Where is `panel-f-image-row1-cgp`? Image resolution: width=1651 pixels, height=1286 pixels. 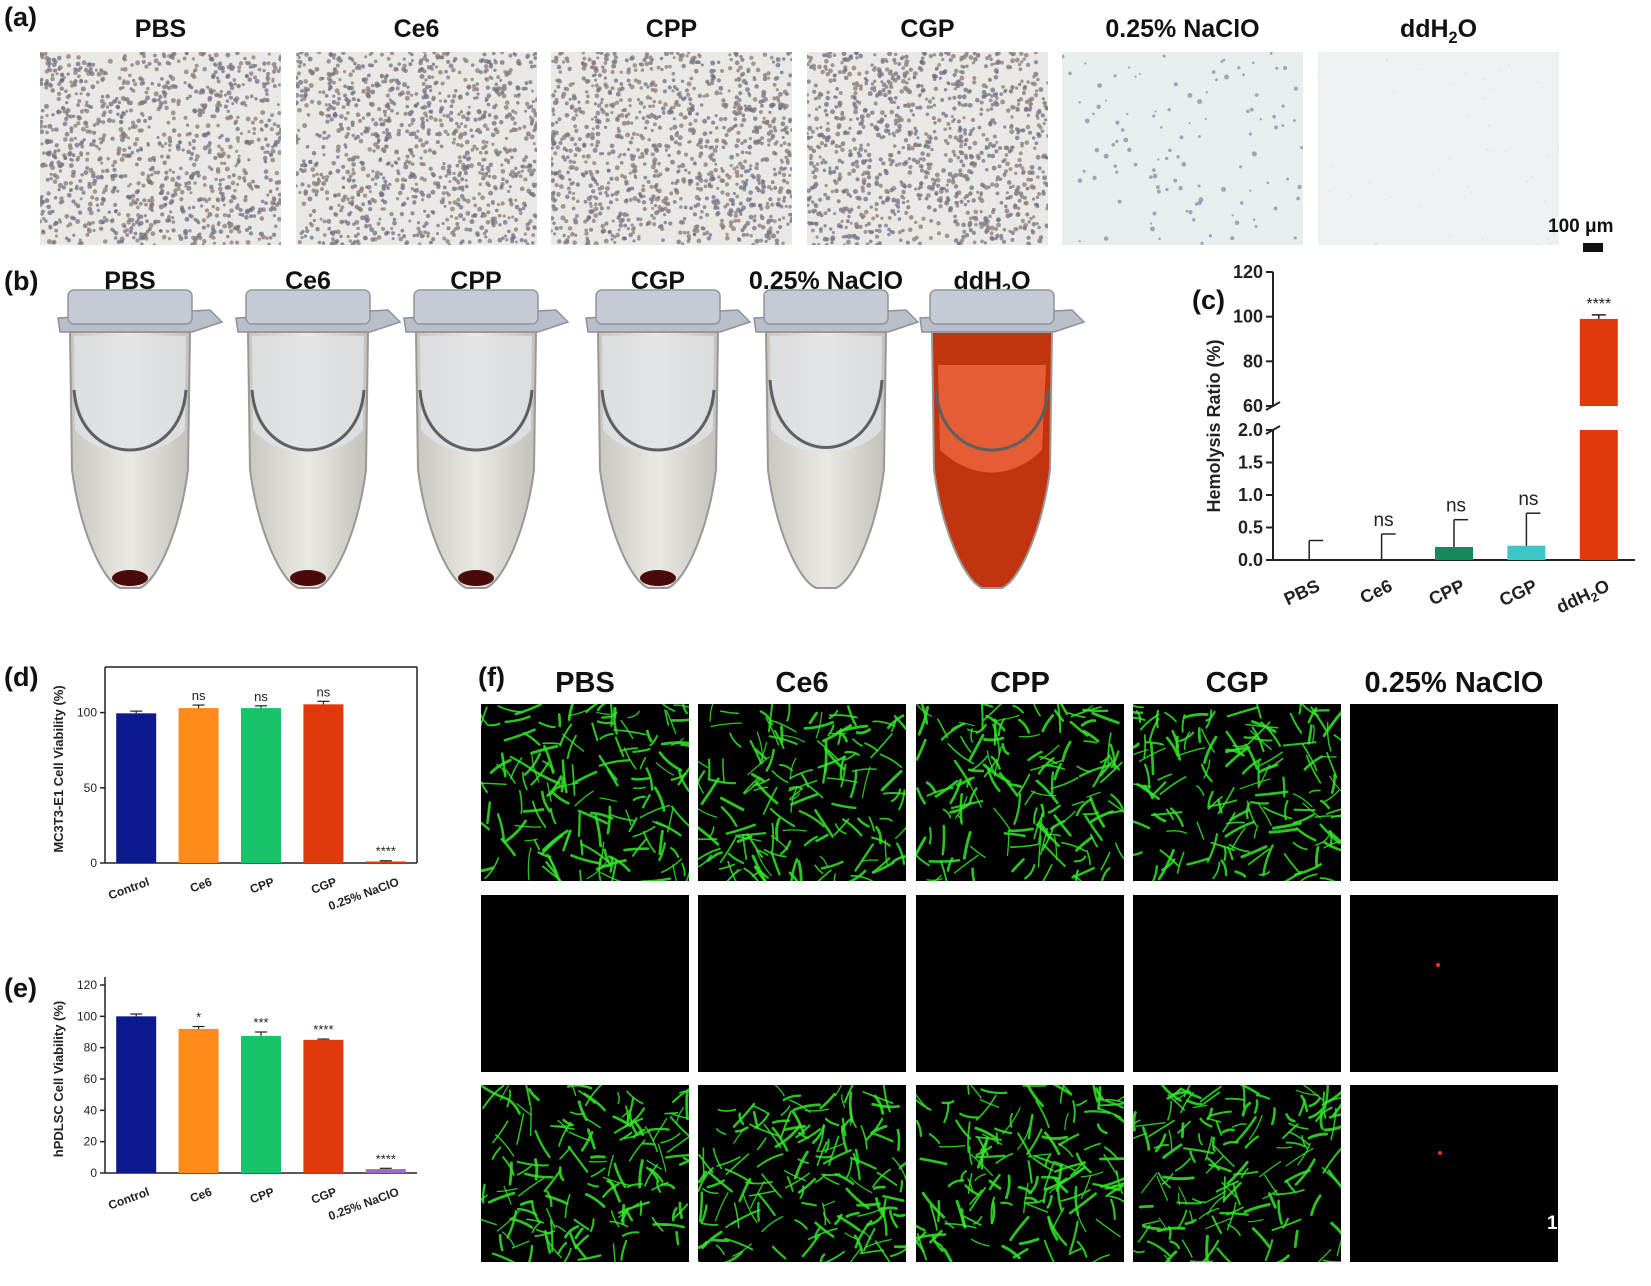
panel-f-image-row1-cgp is located at coordinates (1237, 792).